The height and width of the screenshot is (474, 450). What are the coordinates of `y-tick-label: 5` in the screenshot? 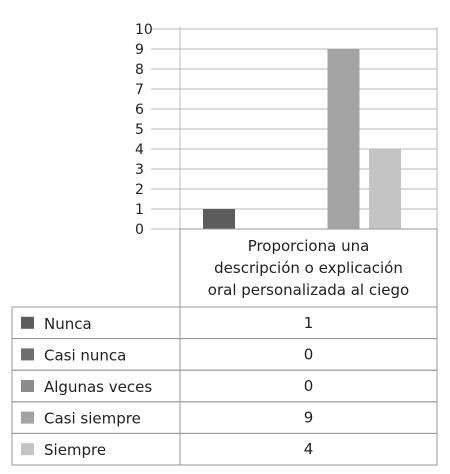 It's located at (139, 130).